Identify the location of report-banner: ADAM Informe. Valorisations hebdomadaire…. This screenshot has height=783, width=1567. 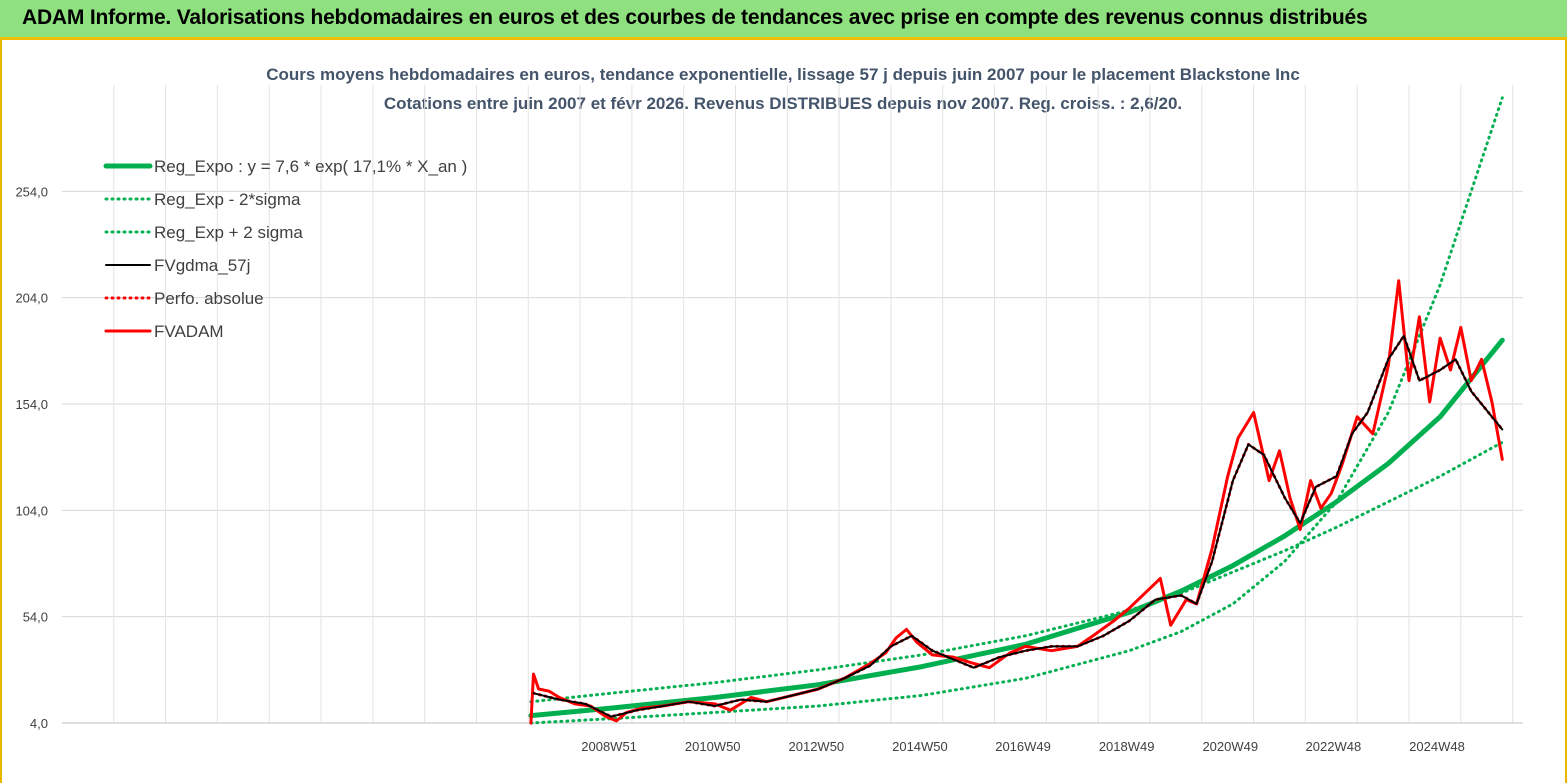
(783, 20).